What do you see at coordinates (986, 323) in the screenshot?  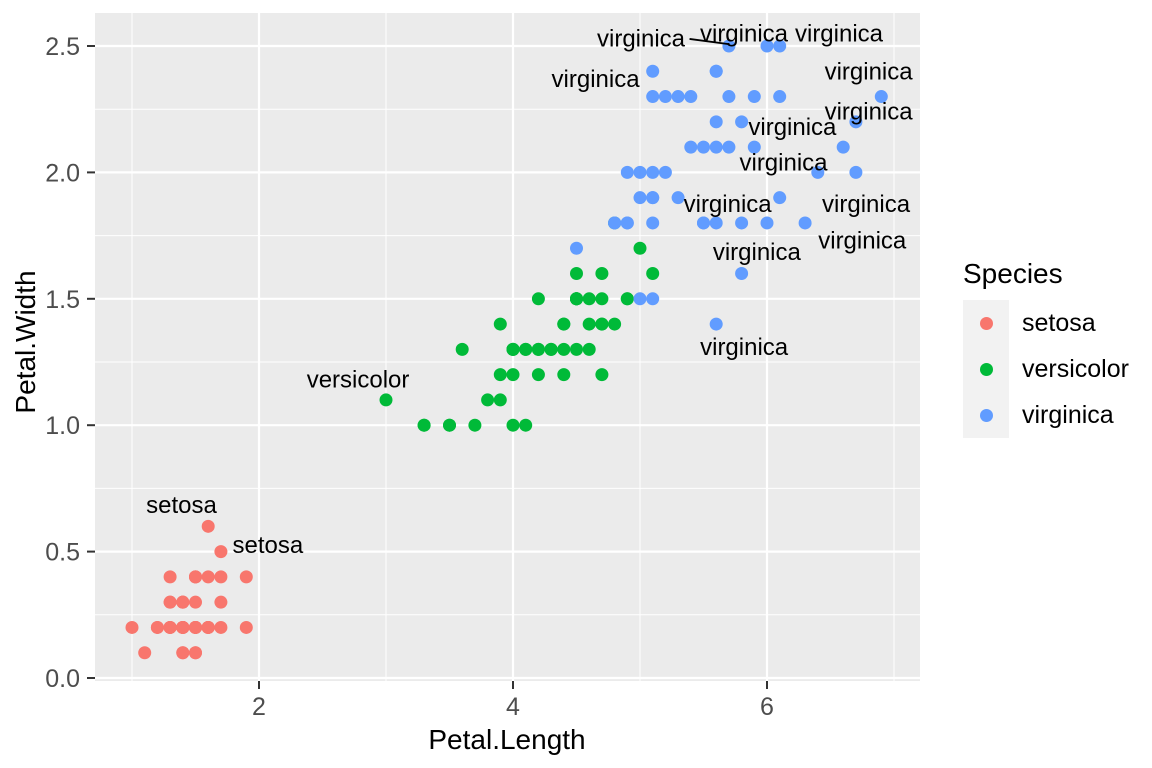 I see `legend-point-setosa` at bounding box center [986, 323].